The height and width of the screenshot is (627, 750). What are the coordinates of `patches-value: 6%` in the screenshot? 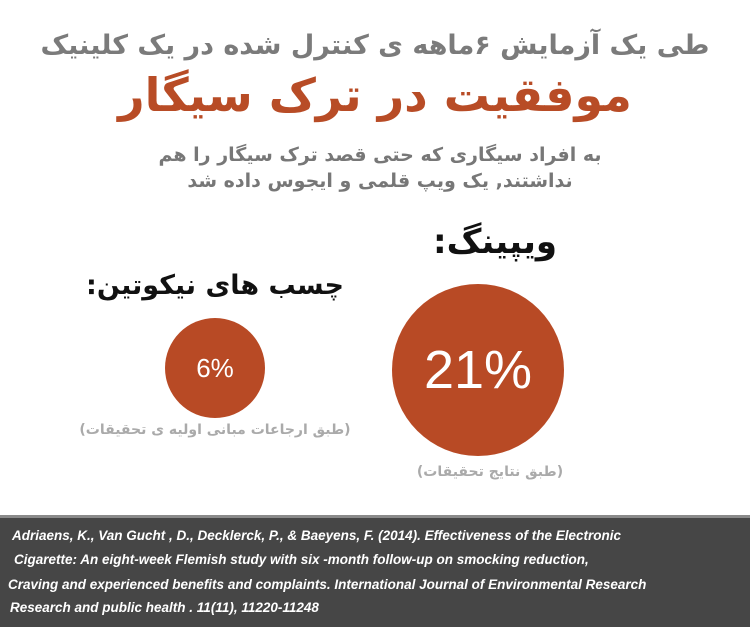 It's located at (215, 367).